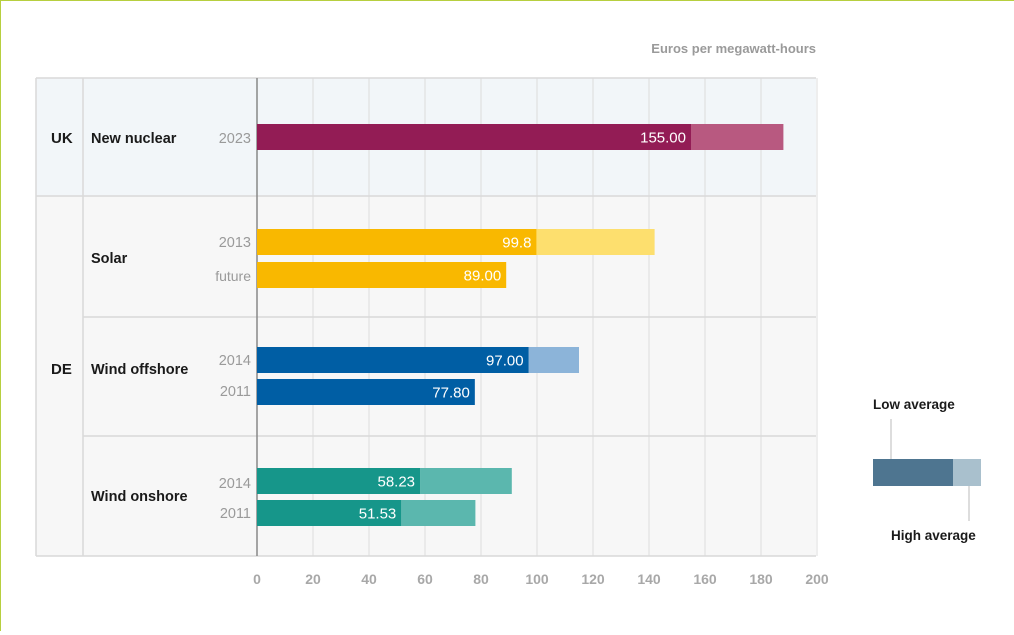 This screenshot has height=635, width=1014. I want to click on legend-high-label: High average, so click(933, 535).